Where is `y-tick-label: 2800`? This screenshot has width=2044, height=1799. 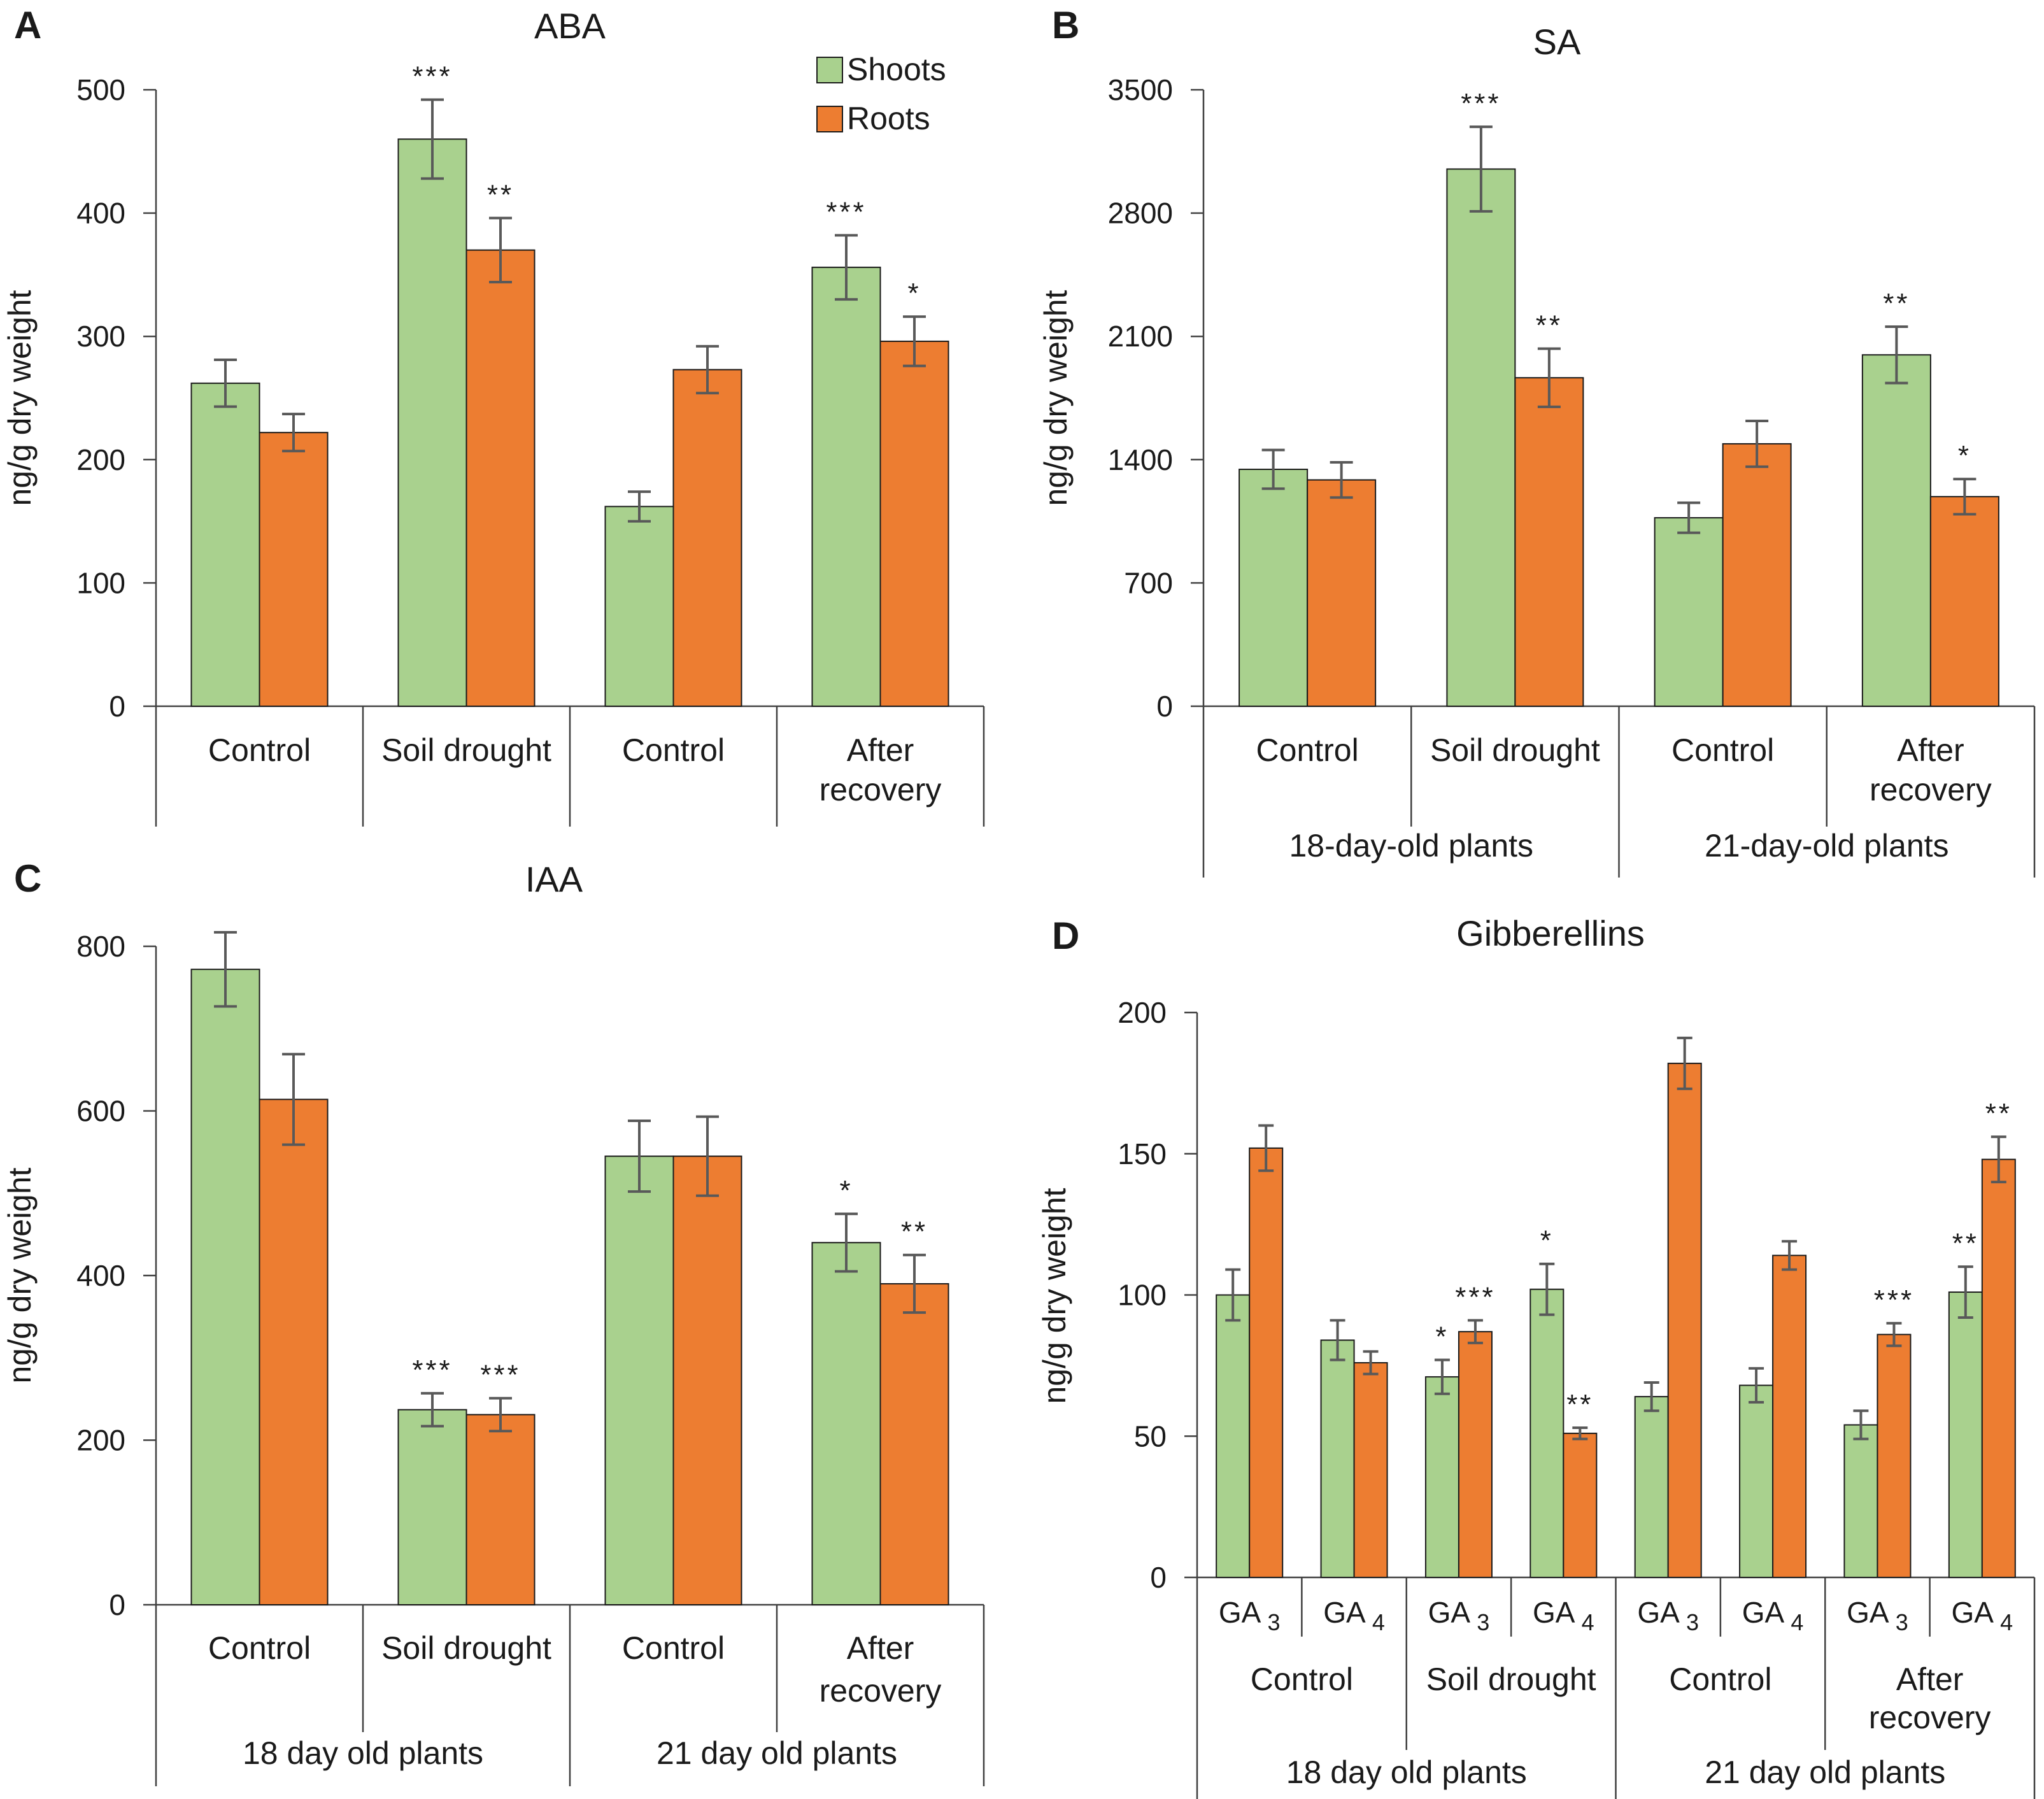 y-tick-label: 2800 is located at coordinates (1140, 214).